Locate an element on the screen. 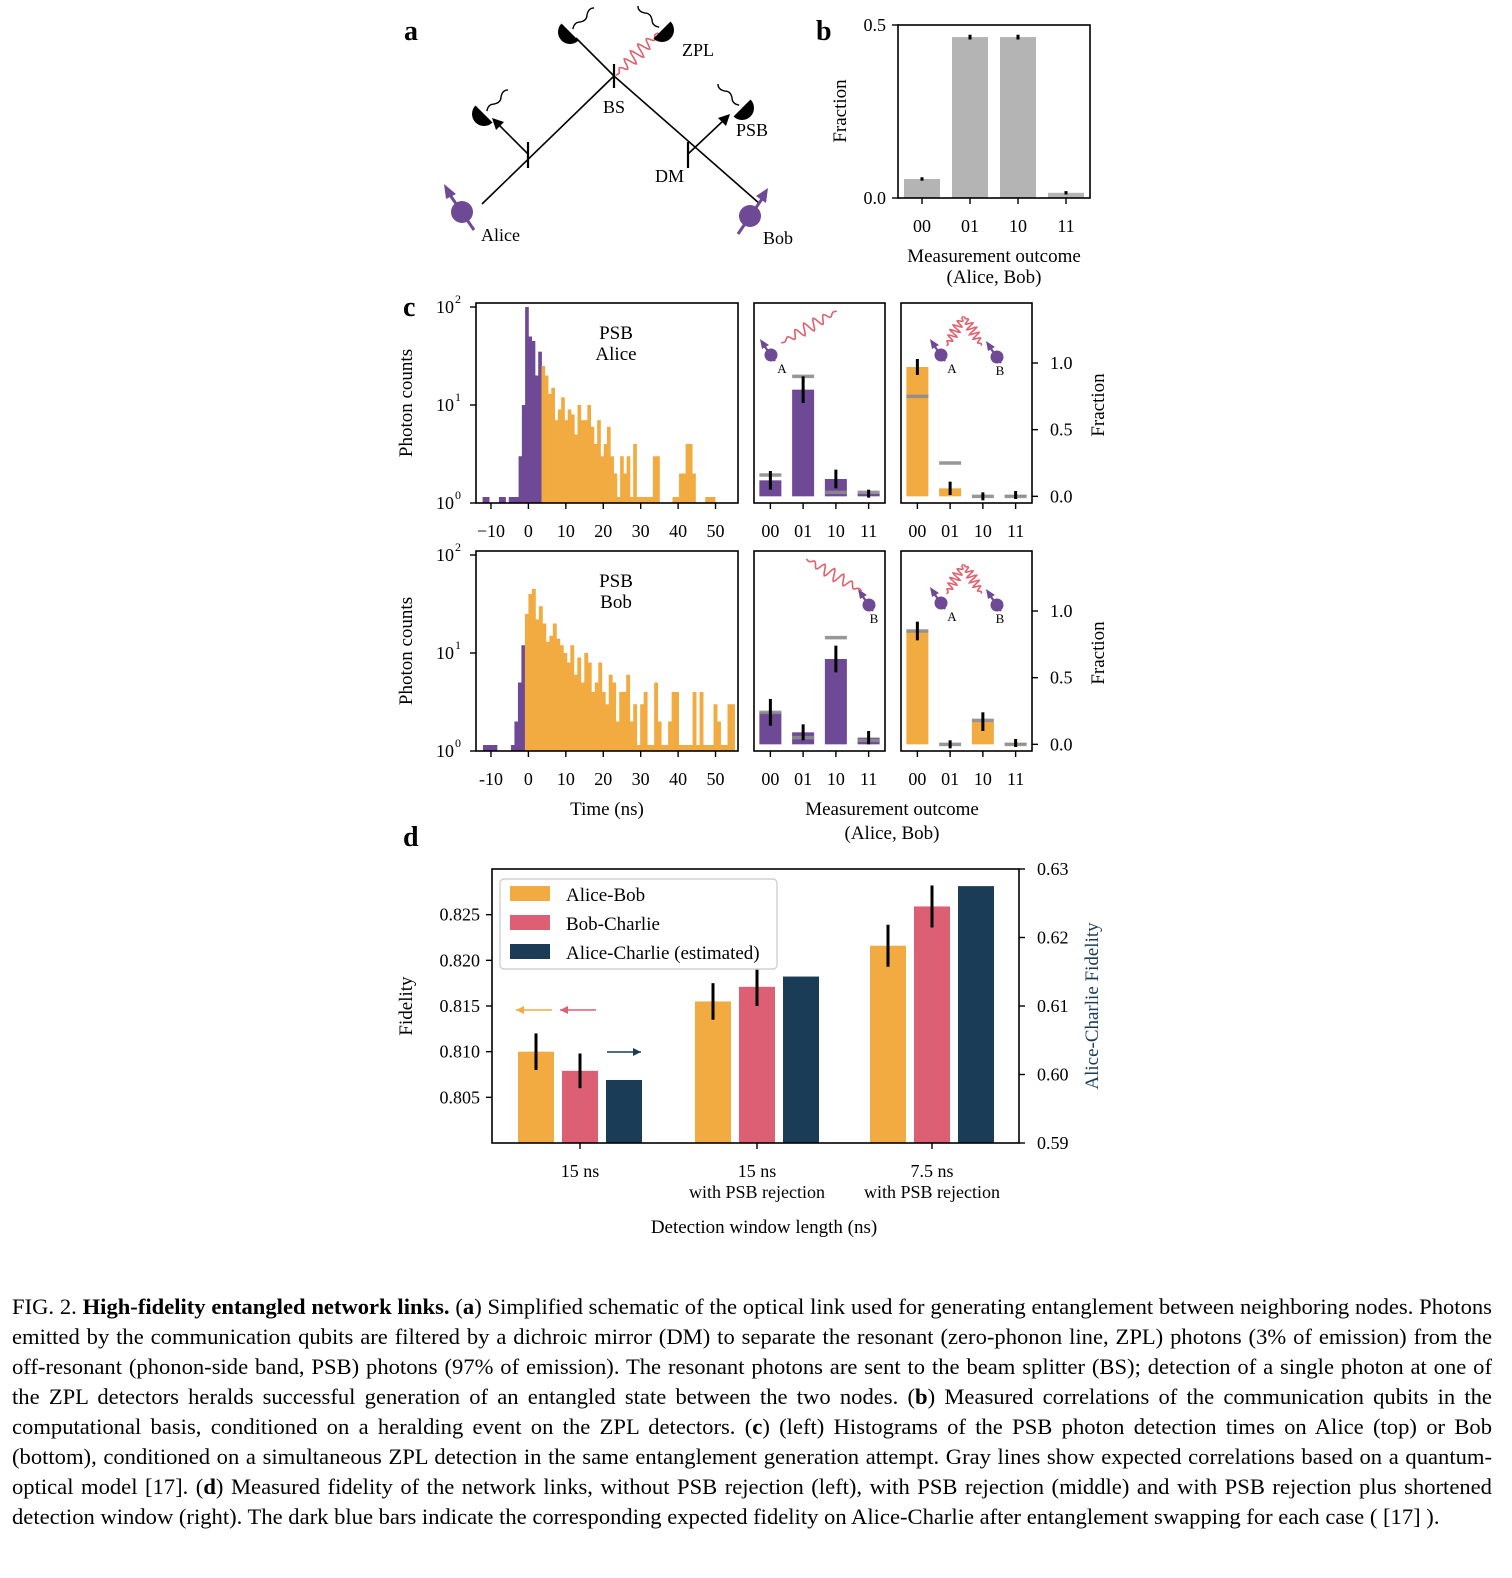 The height and width of the screenshot is (1578, 1512). ytick-label-right: 0.0 is located at coordinates (1061, 496).